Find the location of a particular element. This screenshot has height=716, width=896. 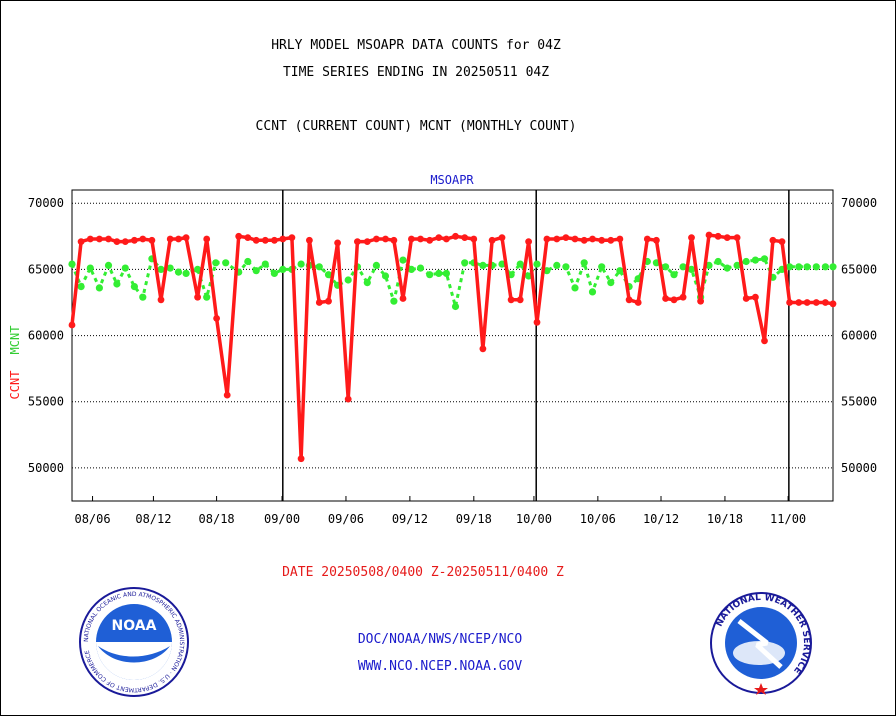

y-axis-right: 50000 55000 60000 65000 70000 is located at coordinates (859, 335).